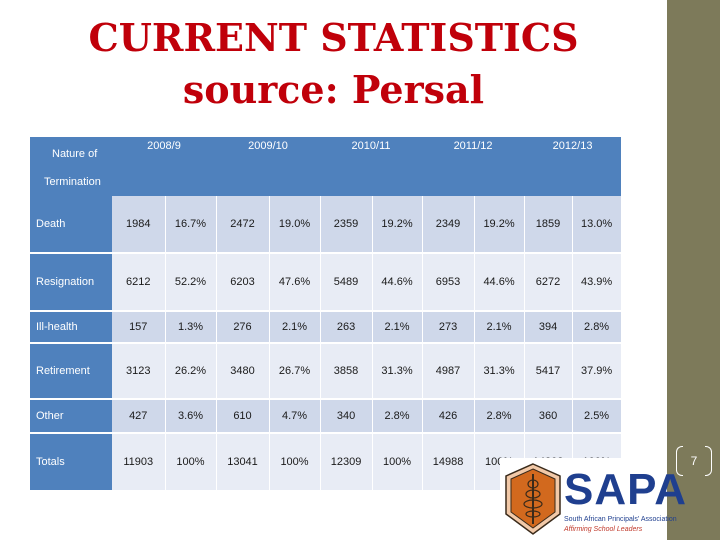  I want to click on count-cell: 340, so click(346, 416).